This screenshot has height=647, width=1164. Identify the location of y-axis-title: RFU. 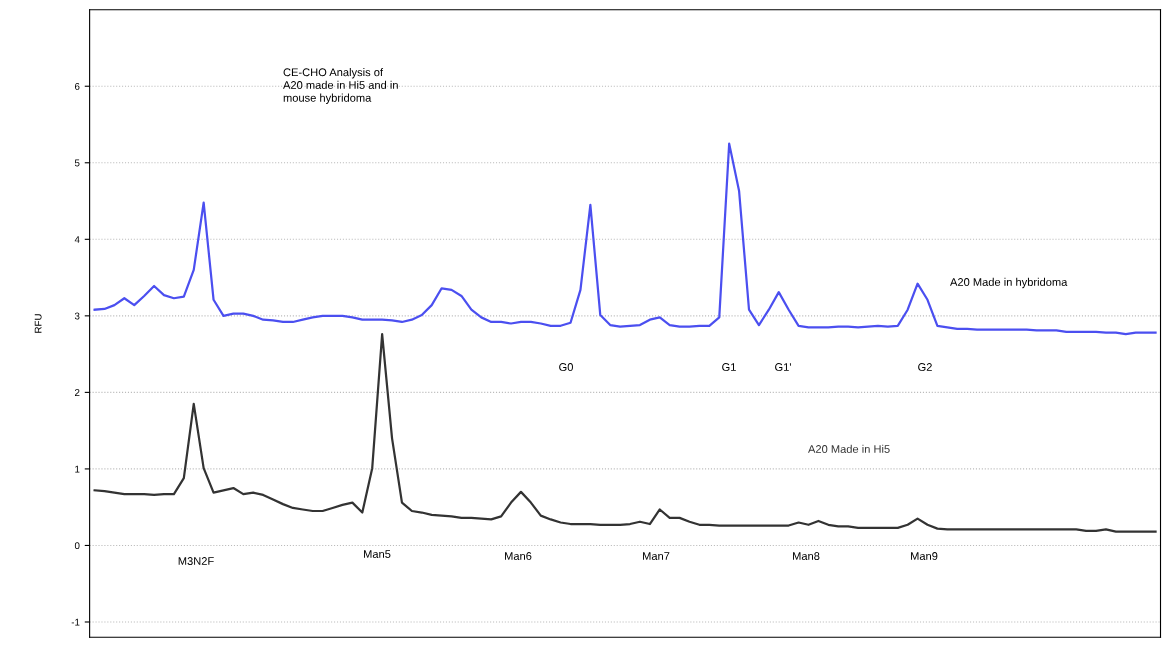
(38, 323).